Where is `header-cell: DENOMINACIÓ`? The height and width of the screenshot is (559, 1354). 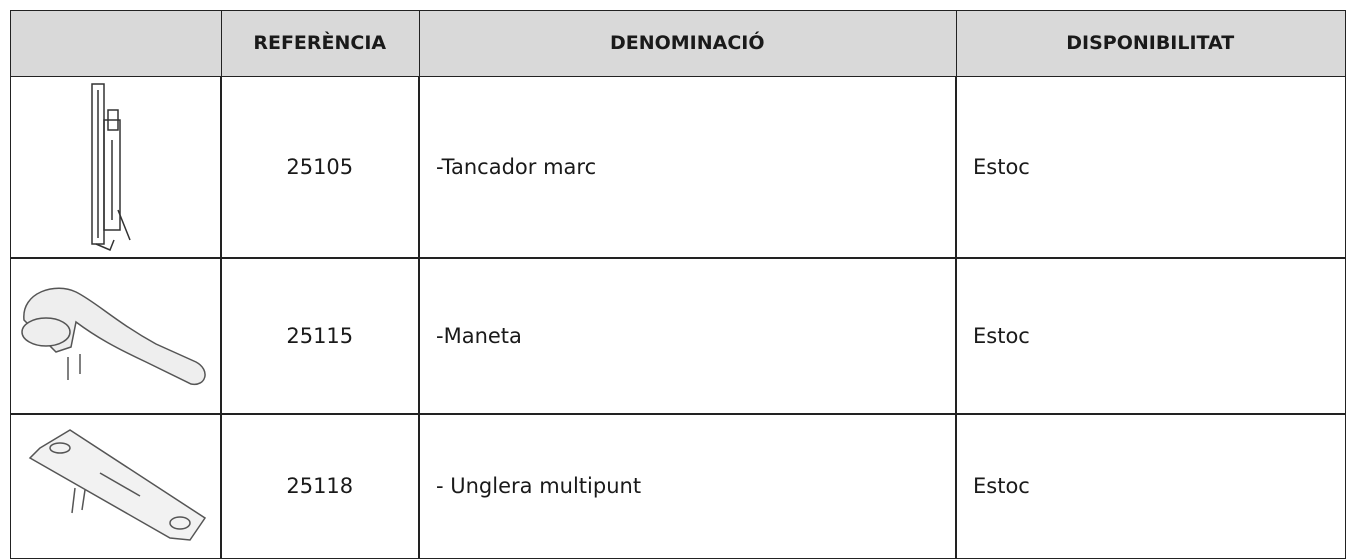
header-cell: DENOMINACIÓ is located at coordinates (687, 43).